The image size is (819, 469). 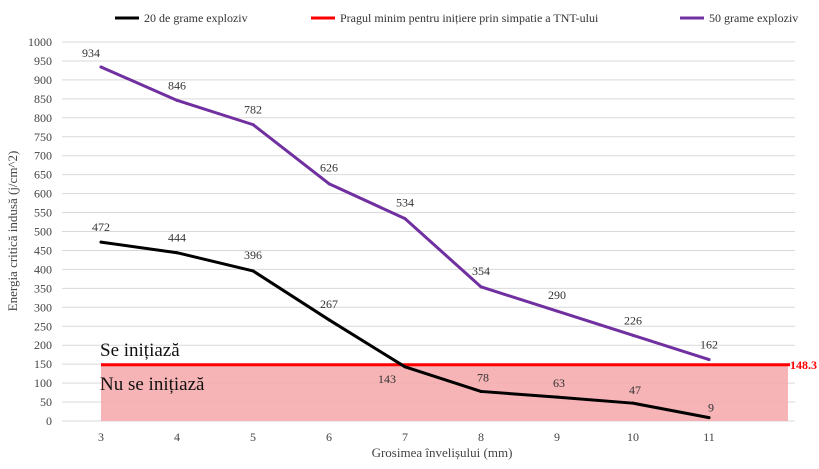 What do you see at coordinates (405, 203) in the screenshot?
I see `data-label-50g: 534` at bounding box center [405, 203].